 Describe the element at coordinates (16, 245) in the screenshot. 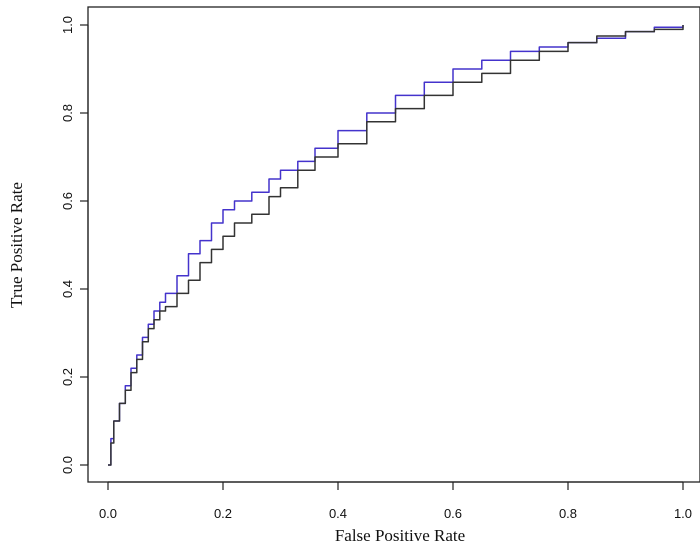

I see `y-axis-title: True Positive Rate` at that location.